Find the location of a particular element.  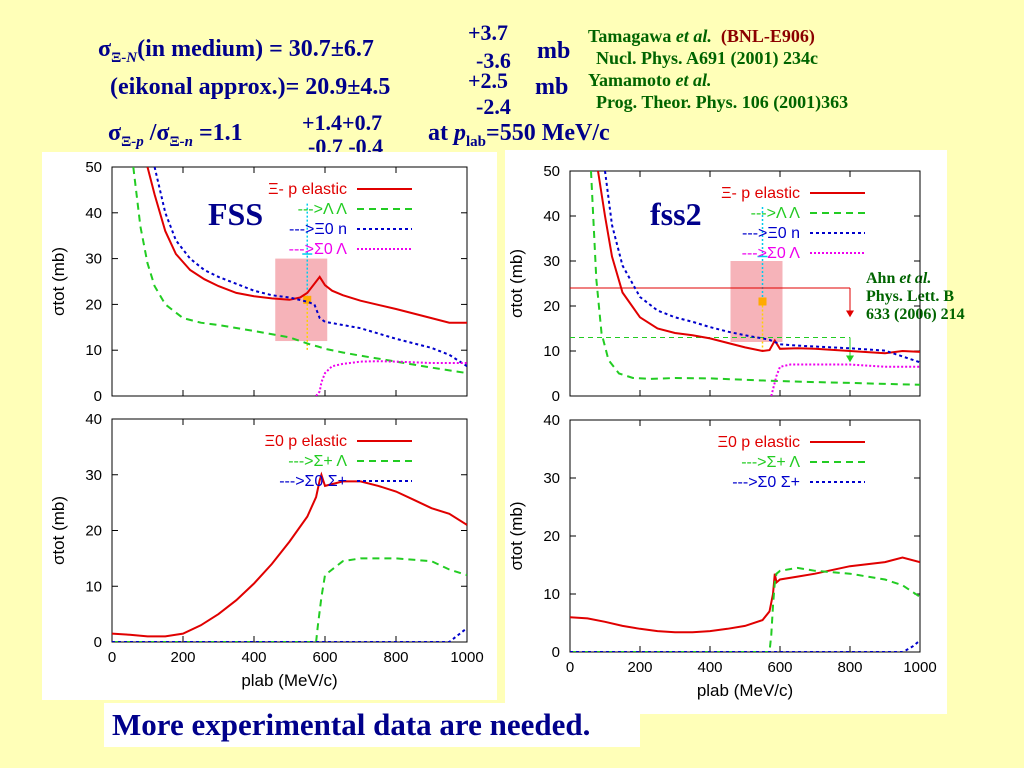

model-label-fss: FSS is located at coordinates (235, 214).